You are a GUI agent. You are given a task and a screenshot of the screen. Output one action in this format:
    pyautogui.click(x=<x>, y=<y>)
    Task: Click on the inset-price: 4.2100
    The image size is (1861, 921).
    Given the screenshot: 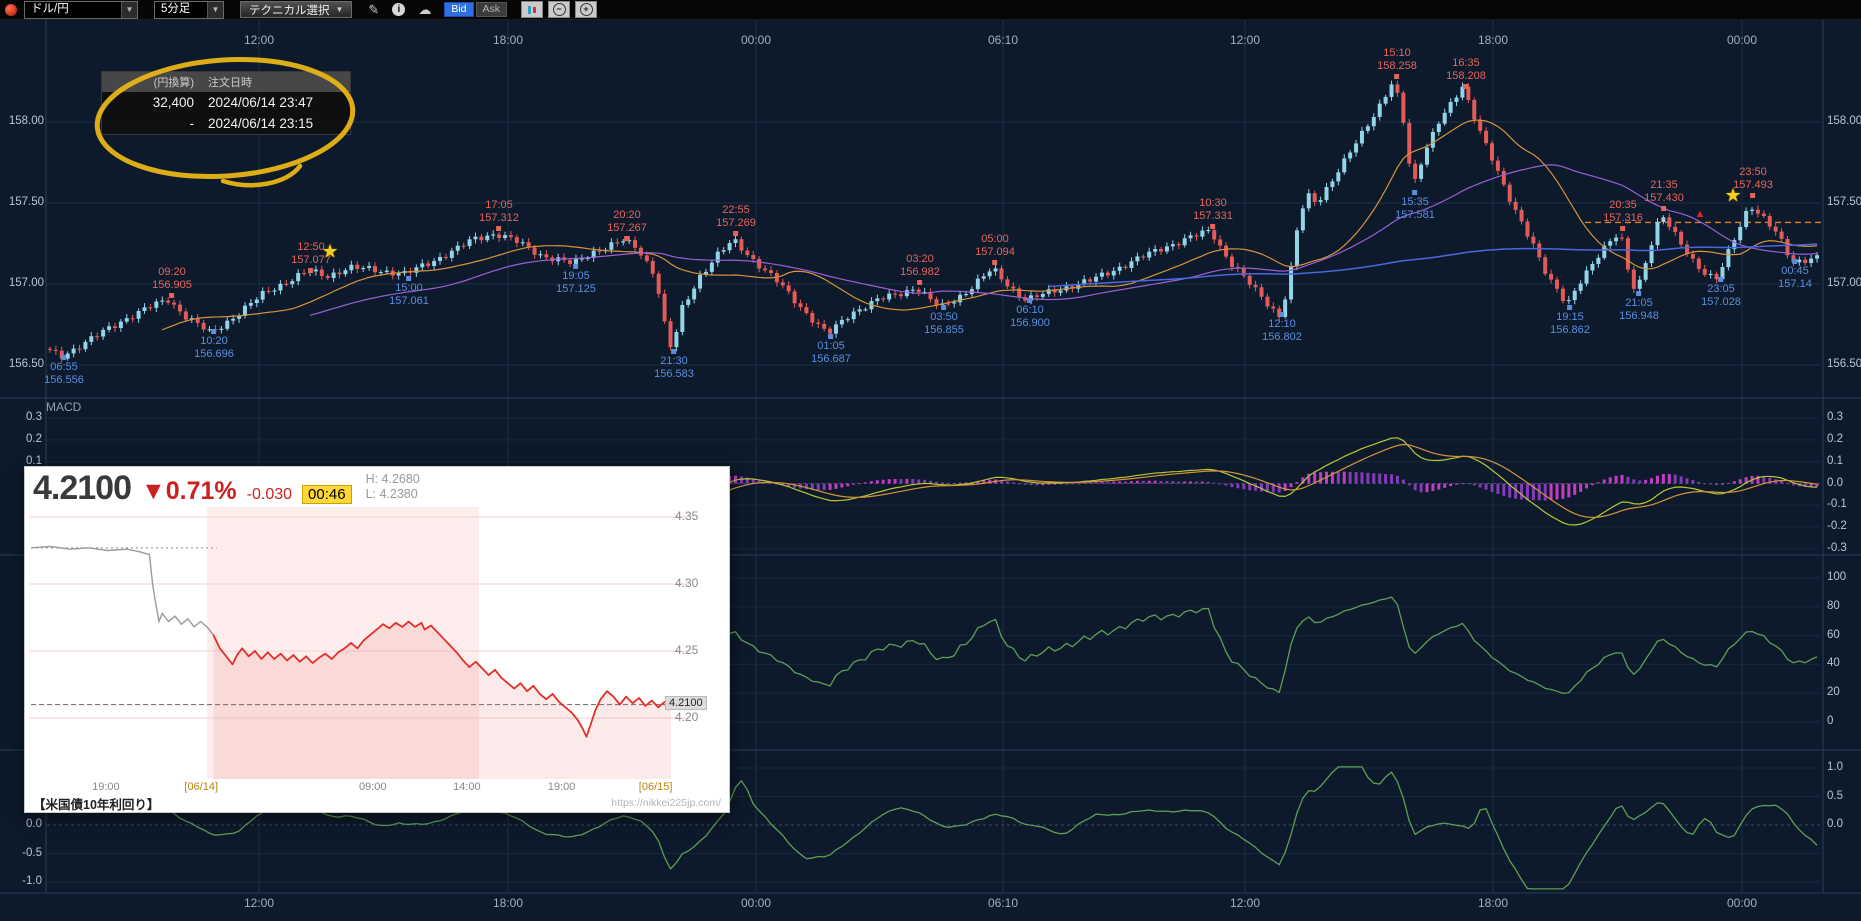 What is the action you would take?
    pyautogui.click(x=82, y=488)
    